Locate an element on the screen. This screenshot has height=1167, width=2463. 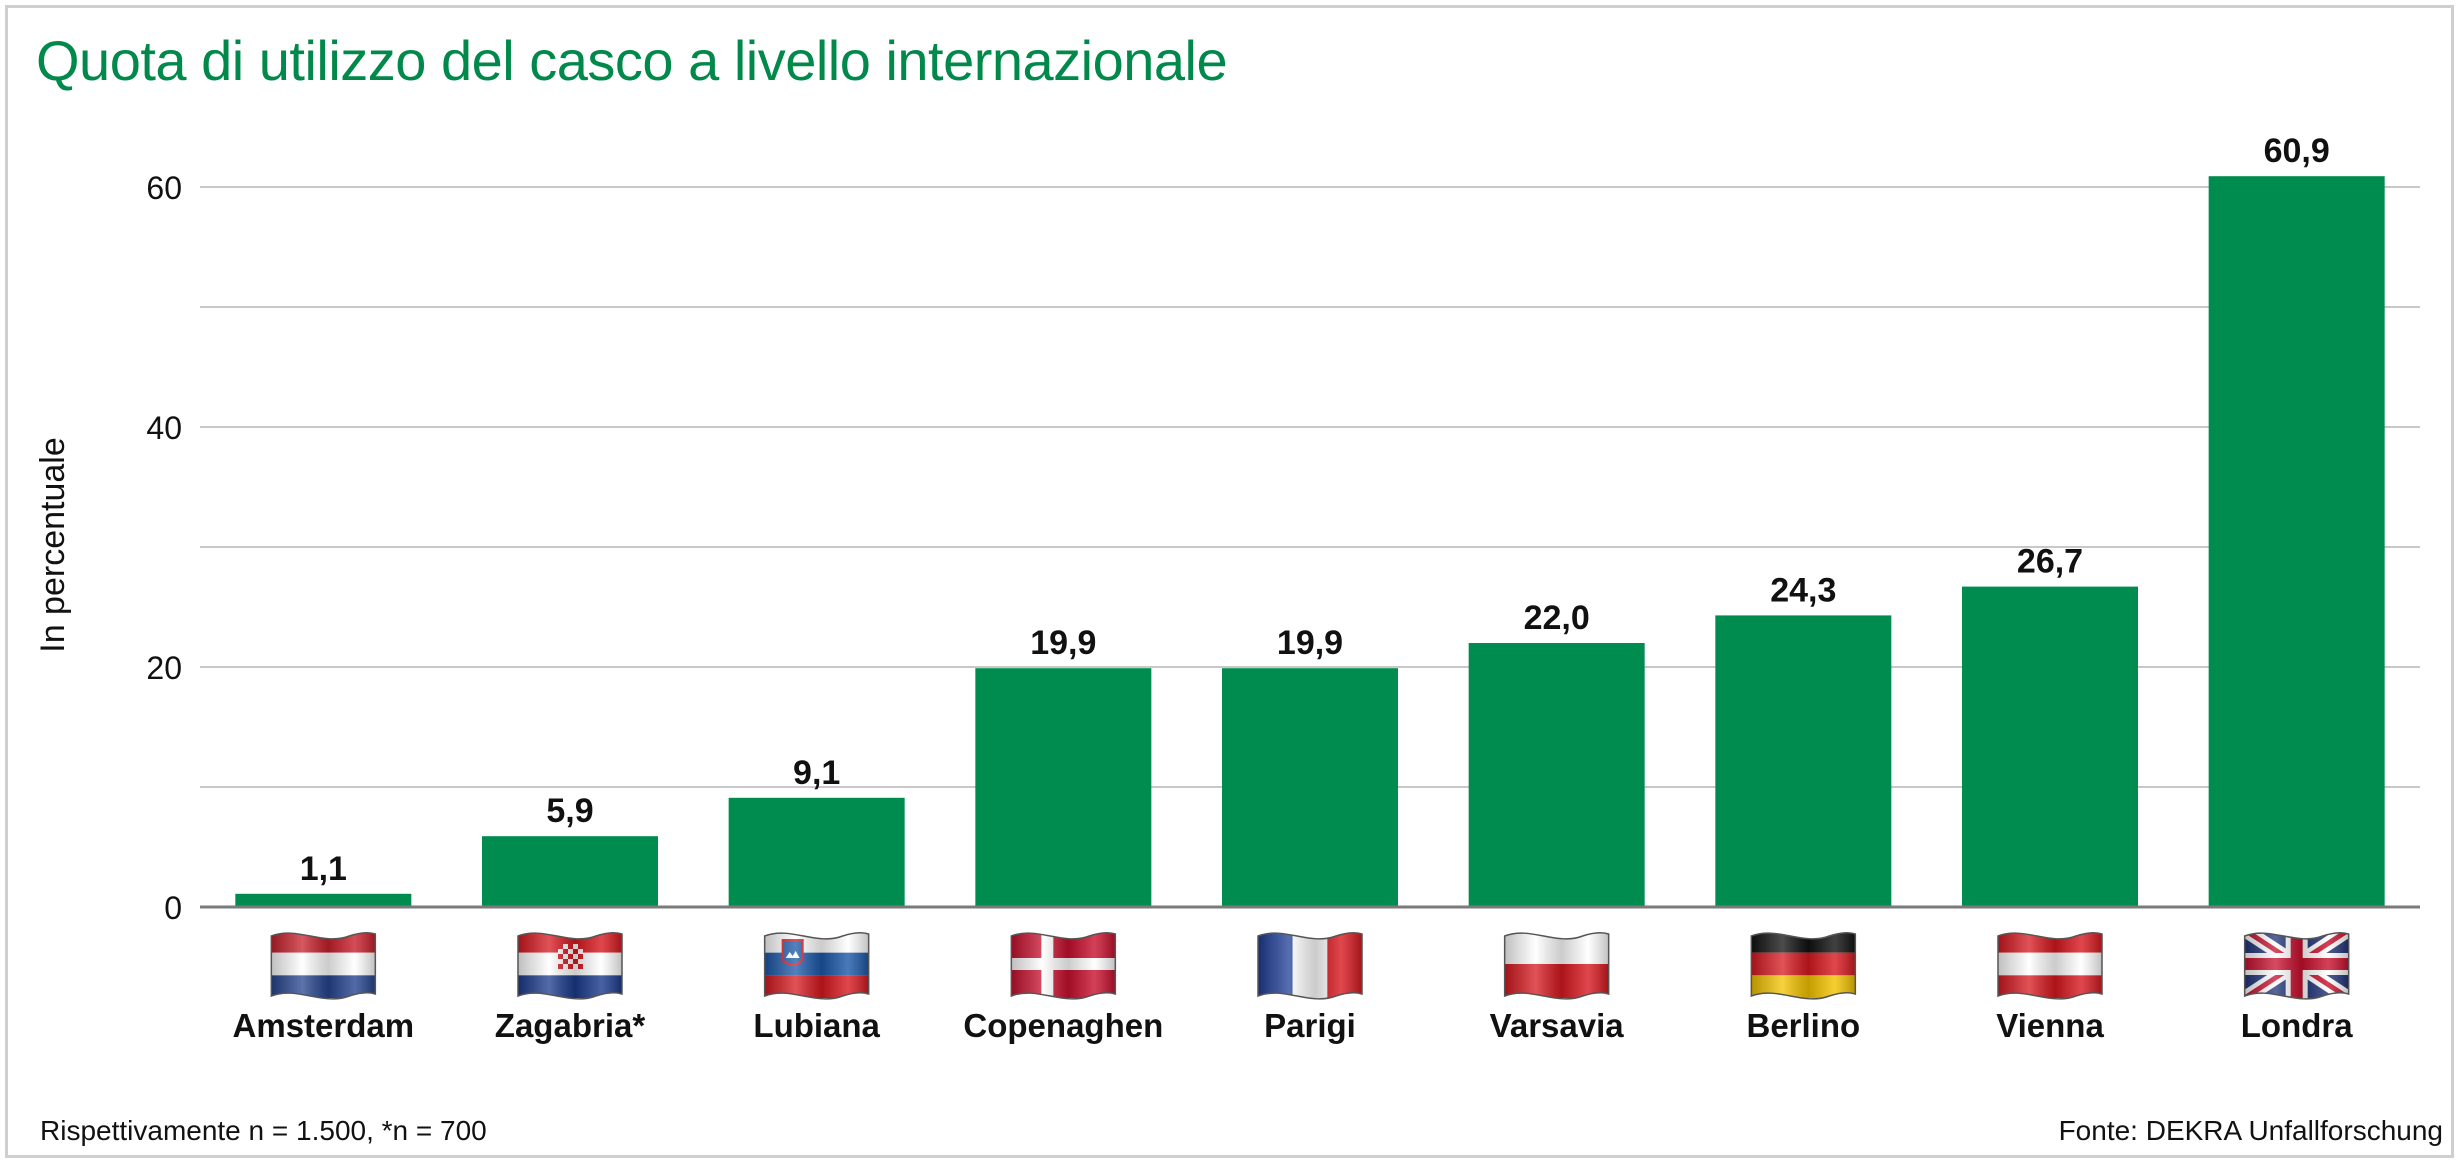
netherlands-flag-icon is located at coordinates (323, 965).